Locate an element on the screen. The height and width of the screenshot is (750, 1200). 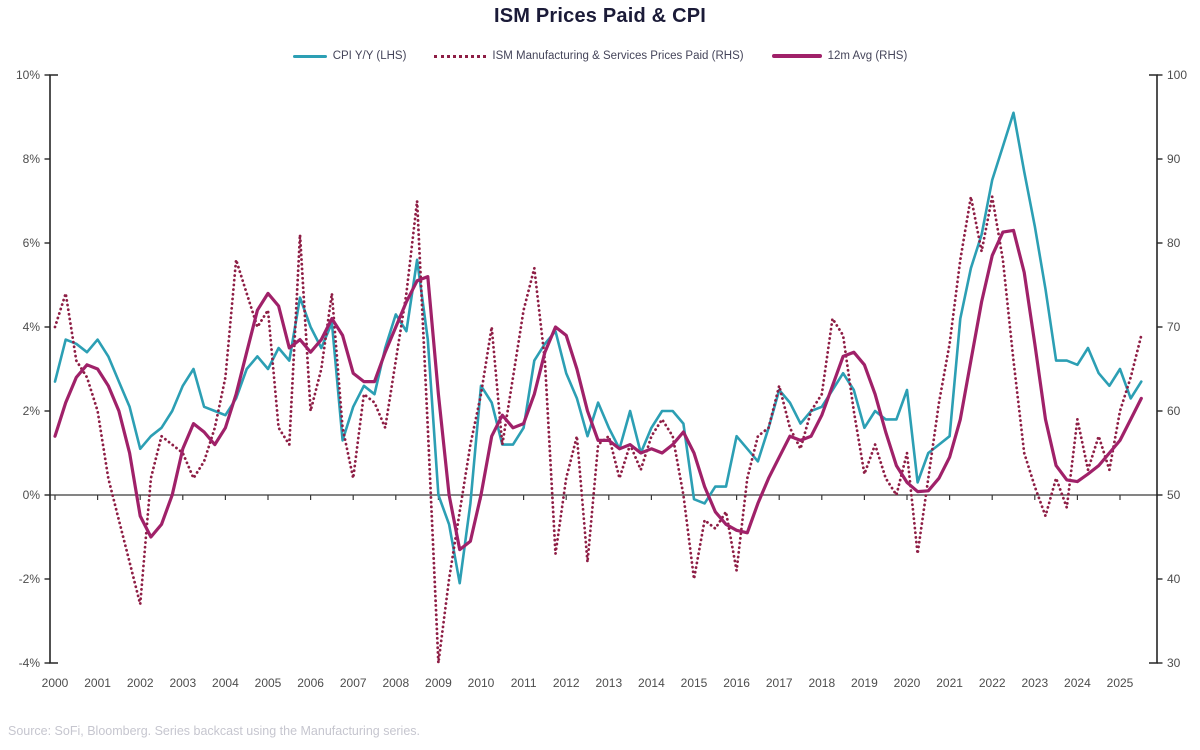
x-tick-label: 2018 is located at coordinates (821, 683).